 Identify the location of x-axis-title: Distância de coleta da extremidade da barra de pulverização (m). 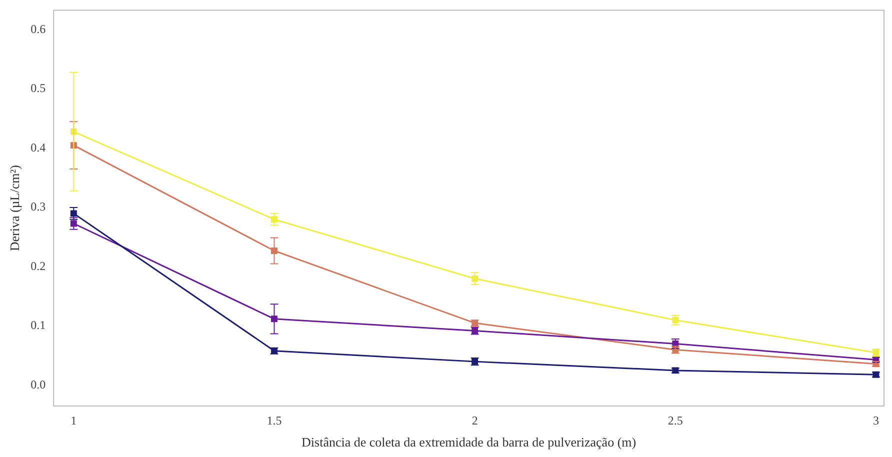
(469, 442).